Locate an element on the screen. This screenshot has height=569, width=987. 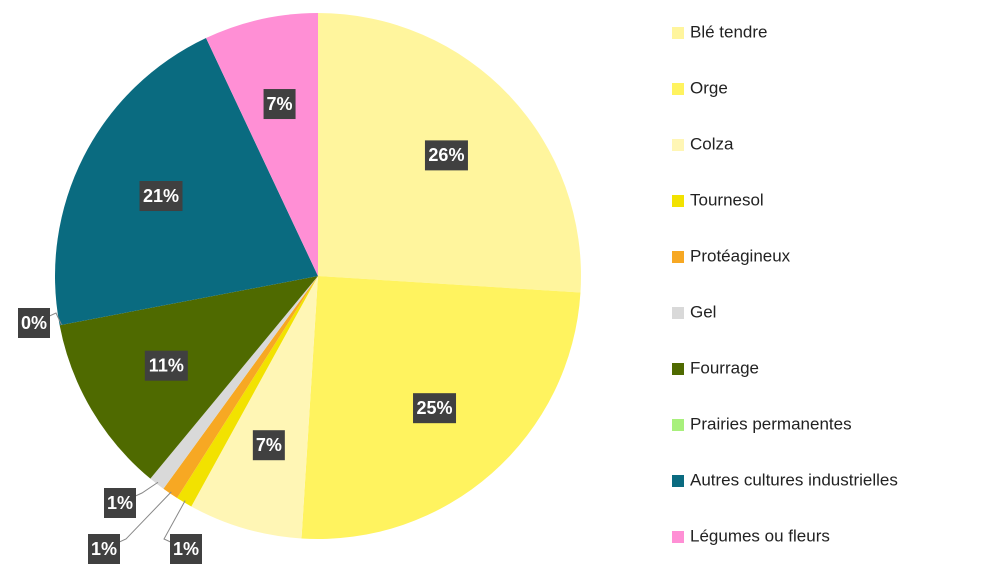
legend-label: Gel is located at coordinates (703, 311).